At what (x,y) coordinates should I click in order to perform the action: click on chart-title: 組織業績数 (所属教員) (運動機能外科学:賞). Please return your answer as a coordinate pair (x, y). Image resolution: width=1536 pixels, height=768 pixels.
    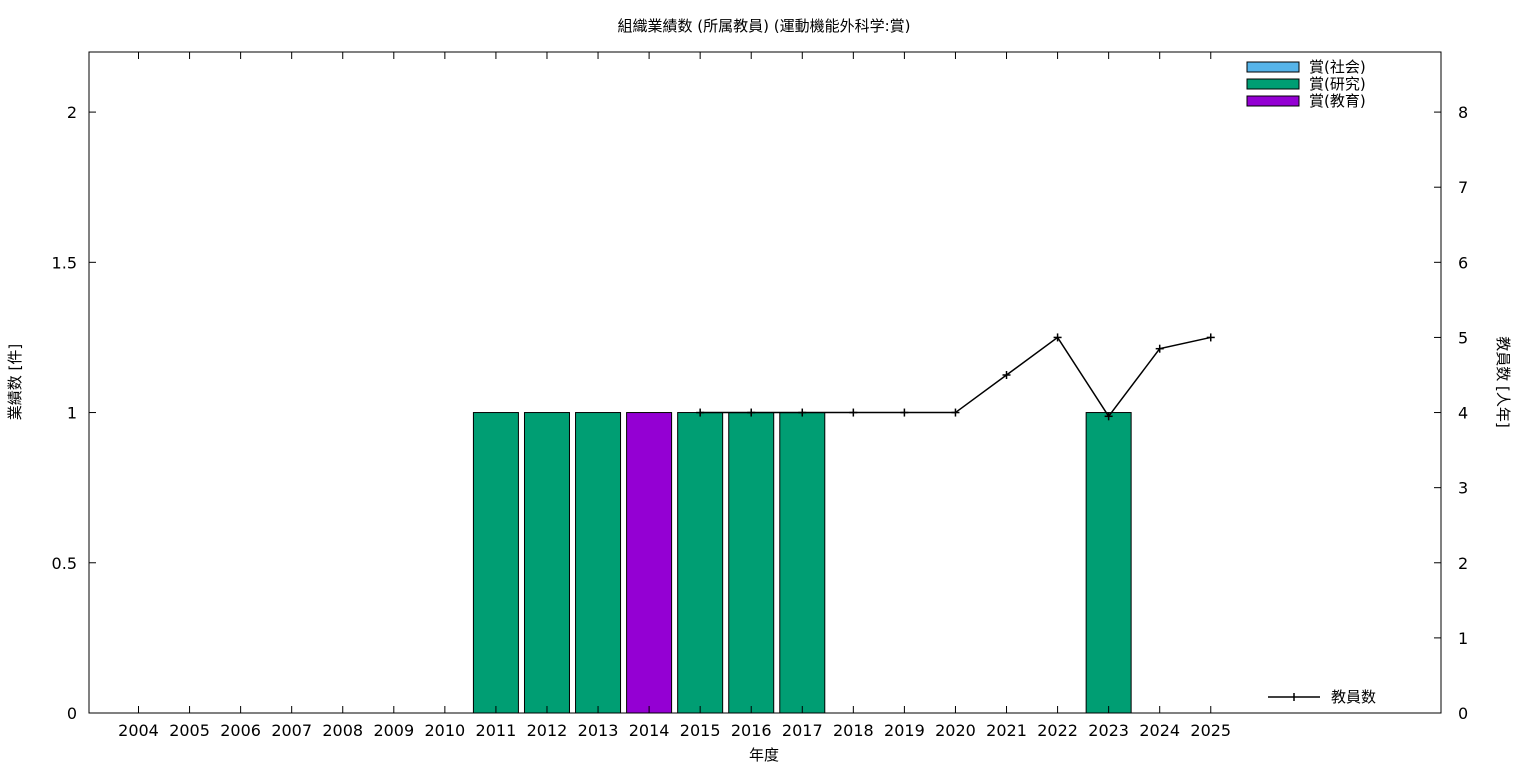
    Looking at the image, I should click on (764, 26).